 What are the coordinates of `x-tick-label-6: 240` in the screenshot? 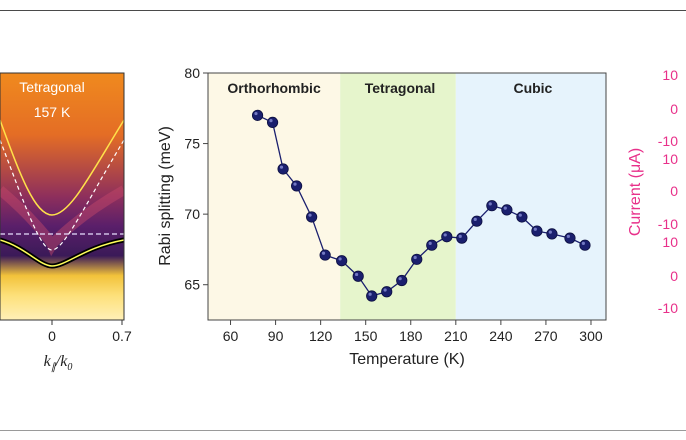 It's located at (501, 336).